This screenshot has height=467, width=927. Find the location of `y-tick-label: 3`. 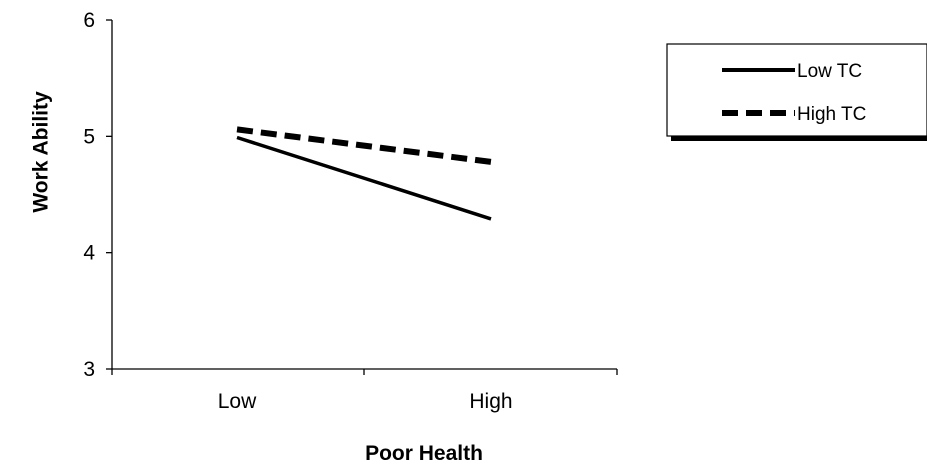

y-tick-label: 3 is located at coordinates (89, 369).